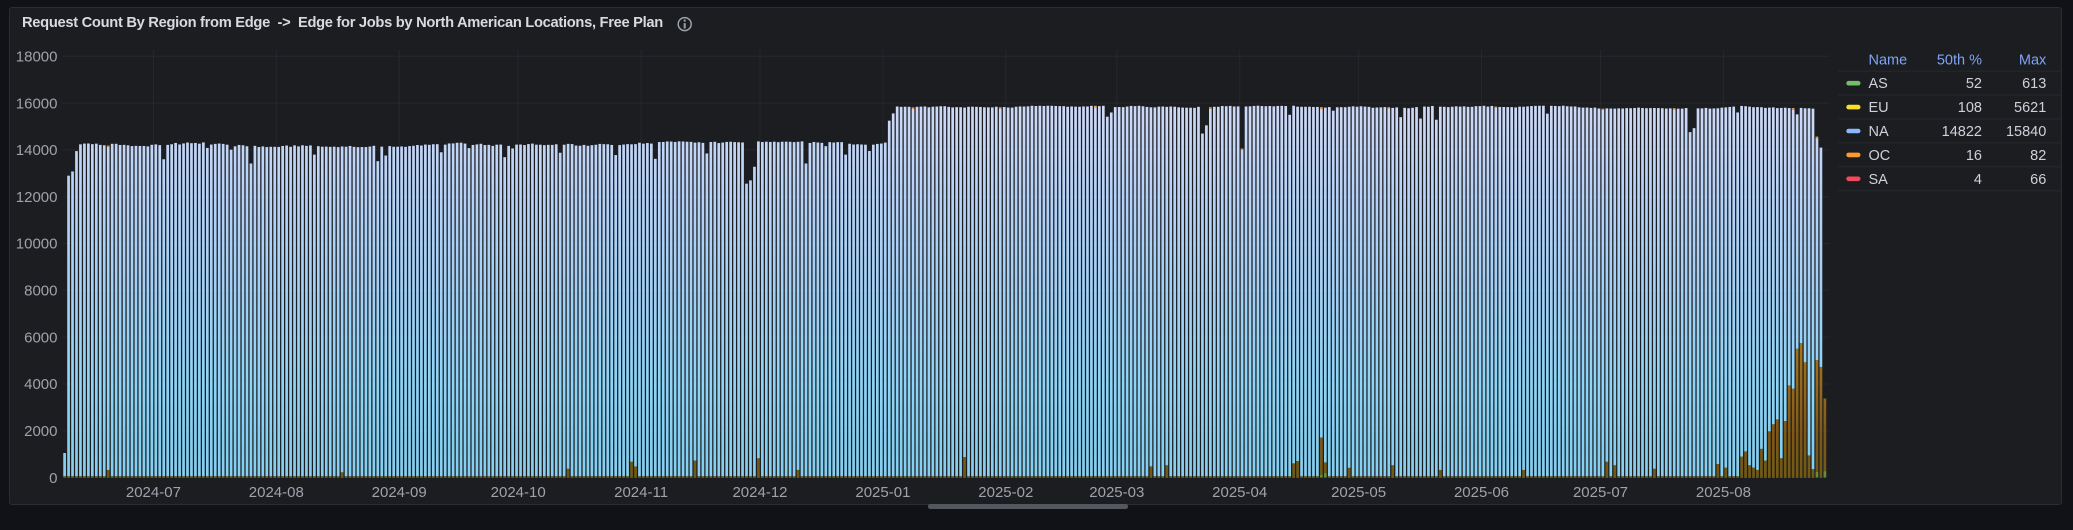 The width and height of the screenshot is (2073, 530). I want to click on svg-text: 2024-09, so click(399, 492).